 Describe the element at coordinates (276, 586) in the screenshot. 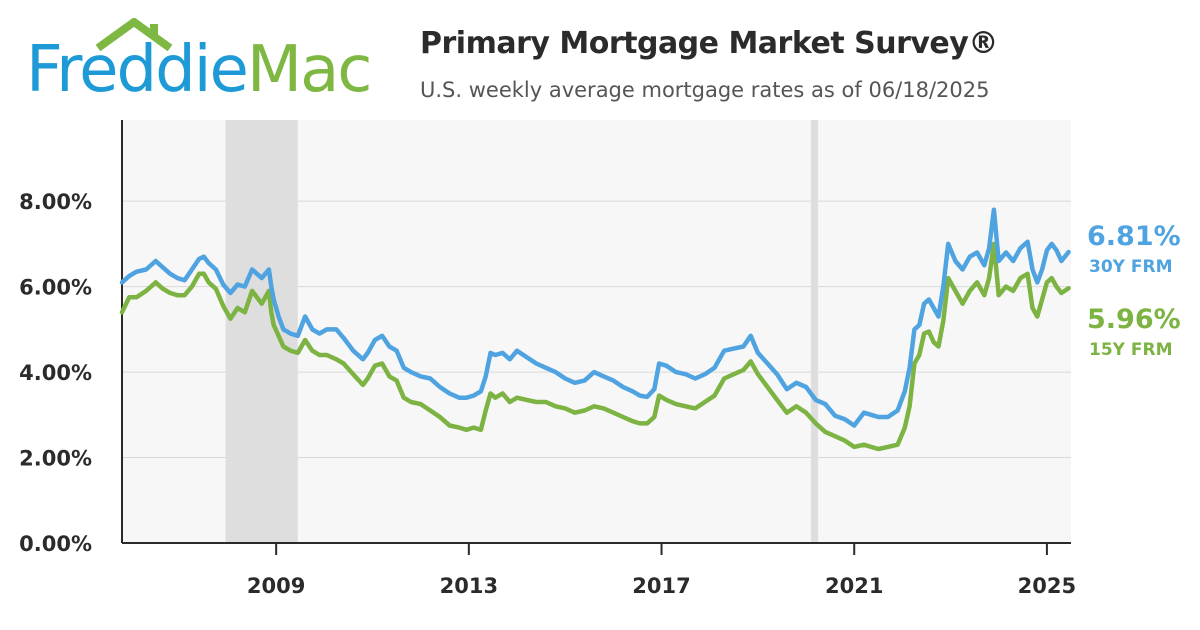

I see `x-tick-label: 2009` at that location.